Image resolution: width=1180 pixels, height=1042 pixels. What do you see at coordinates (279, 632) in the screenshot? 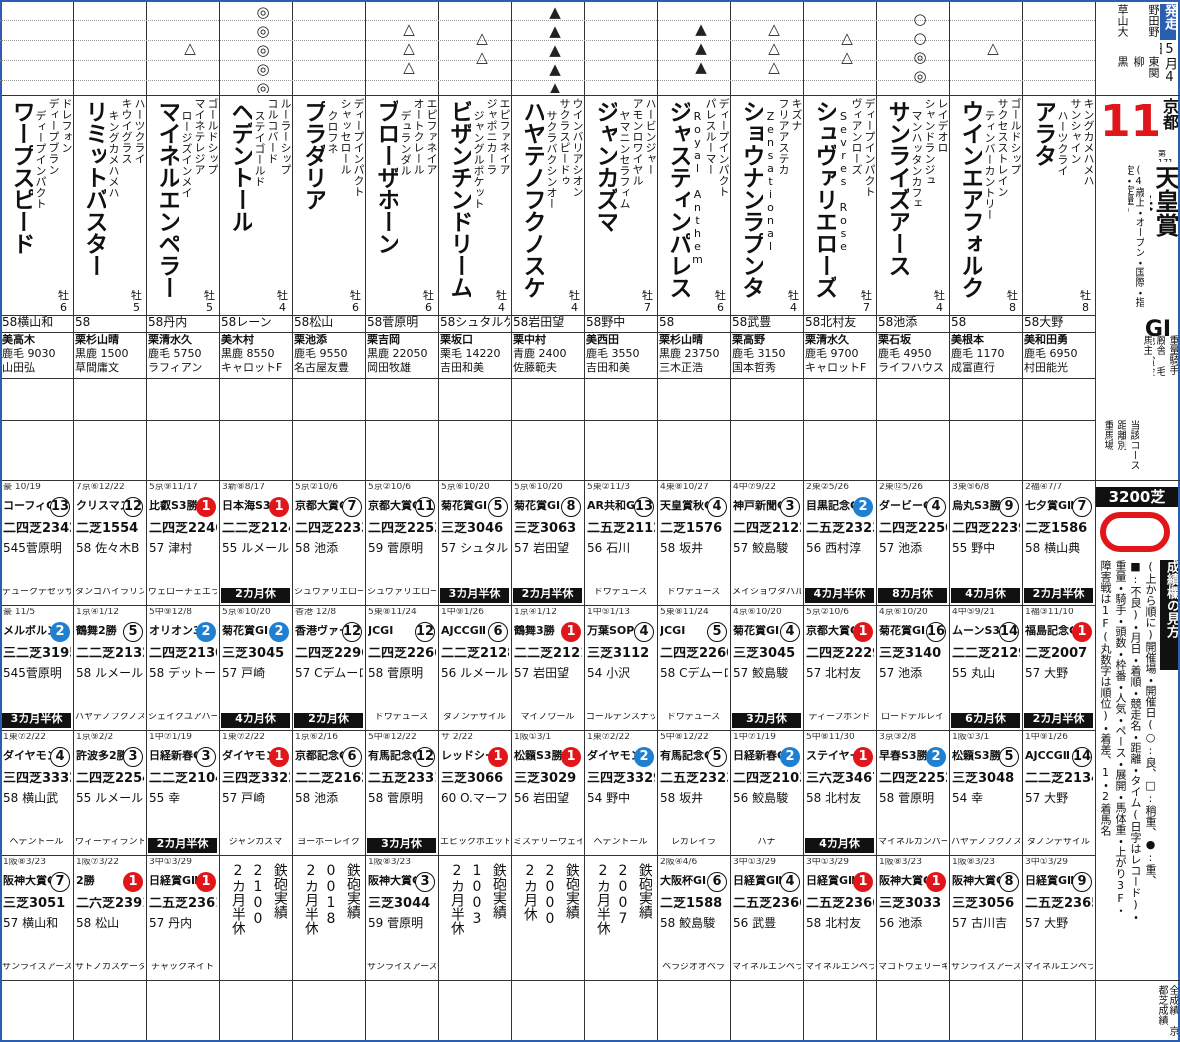
I see `finish-position: 2` at bounding box center [279, 632].